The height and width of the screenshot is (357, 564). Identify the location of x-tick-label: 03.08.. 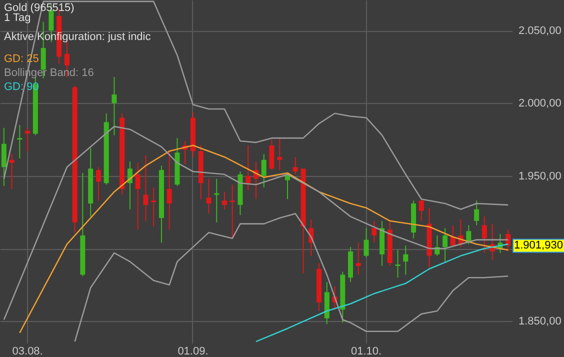
(27, 351).